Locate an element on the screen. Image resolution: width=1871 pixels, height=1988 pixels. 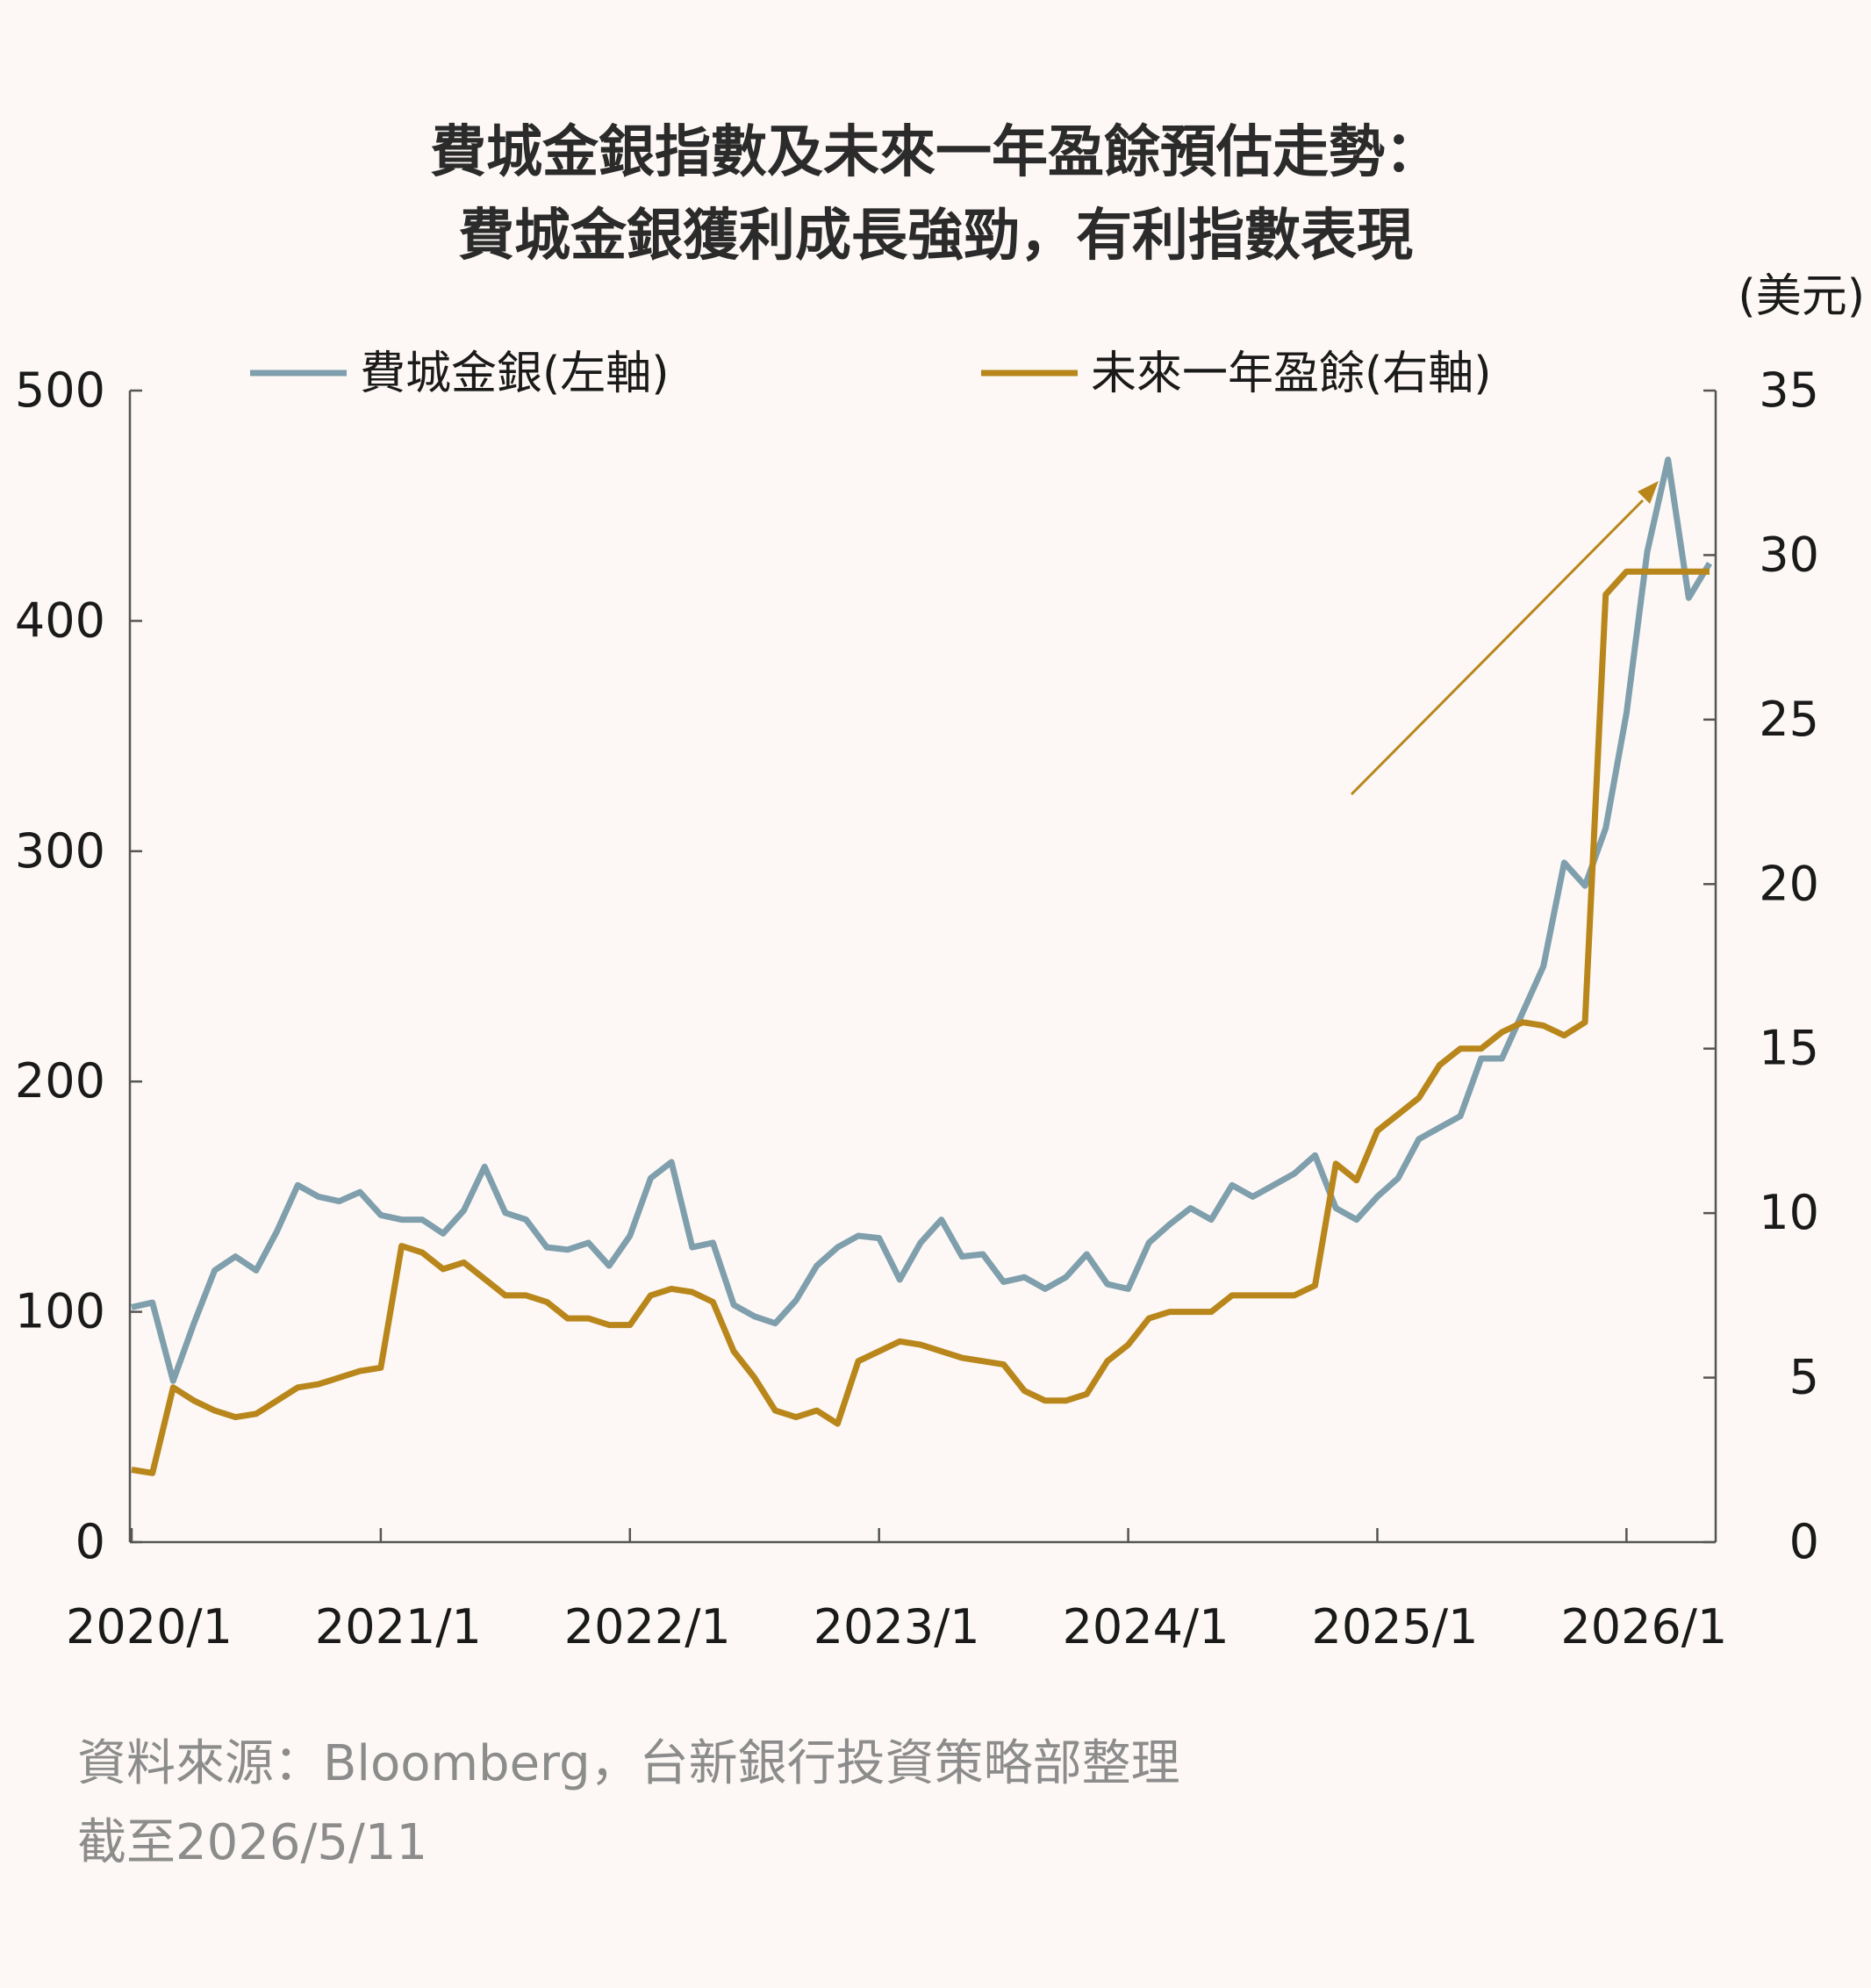
left-tick-label: 0 is located at coordinates (90, 1541).